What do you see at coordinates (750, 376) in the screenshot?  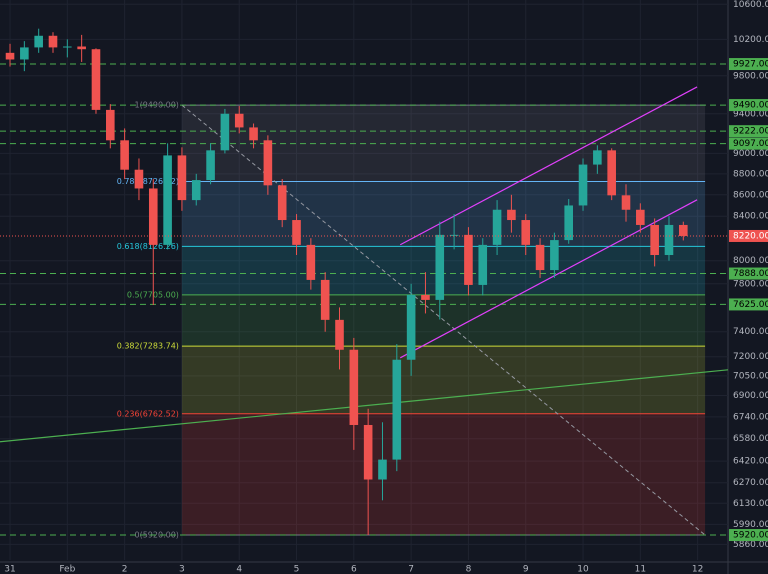 I see `y-tick-label: 7050.00` at bounding box center [750, 376].